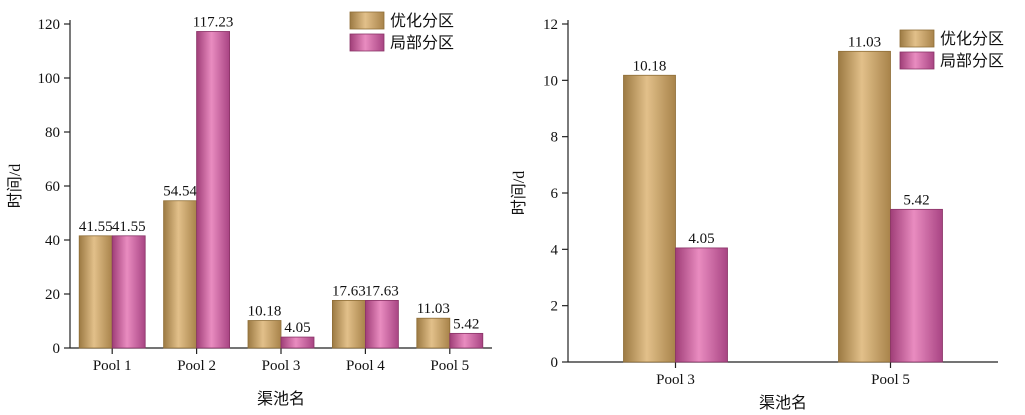 This screenshot has height=415, width=1025. I want to click on x-tick-label: Pool 4, so click(365, 366).